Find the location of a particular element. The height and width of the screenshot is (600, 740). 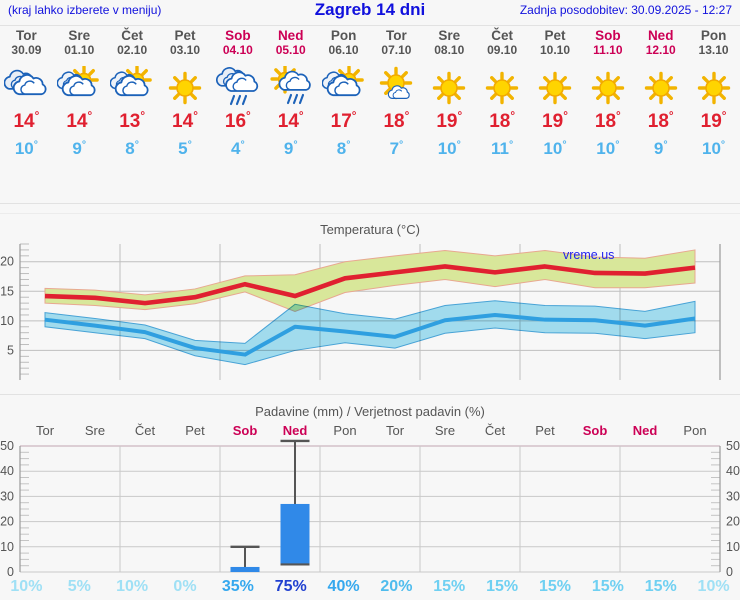

day-date: 12.10 is located at coordinates (660, 50).